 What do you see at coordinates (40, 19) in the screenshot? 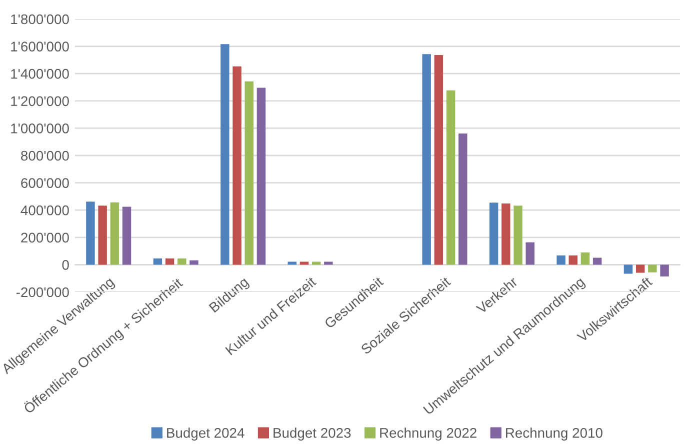
I see `y-tick-label: 1'800'000` at bounding box center [40, 19].